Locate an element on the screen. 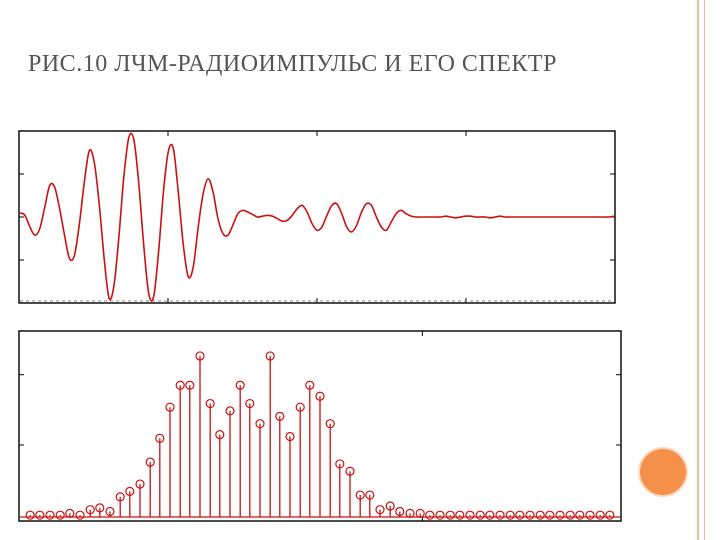 Image resolution: width=720 pixels, height=540 pixels. decorative-orange-circle is located at coordinates (663, 472).